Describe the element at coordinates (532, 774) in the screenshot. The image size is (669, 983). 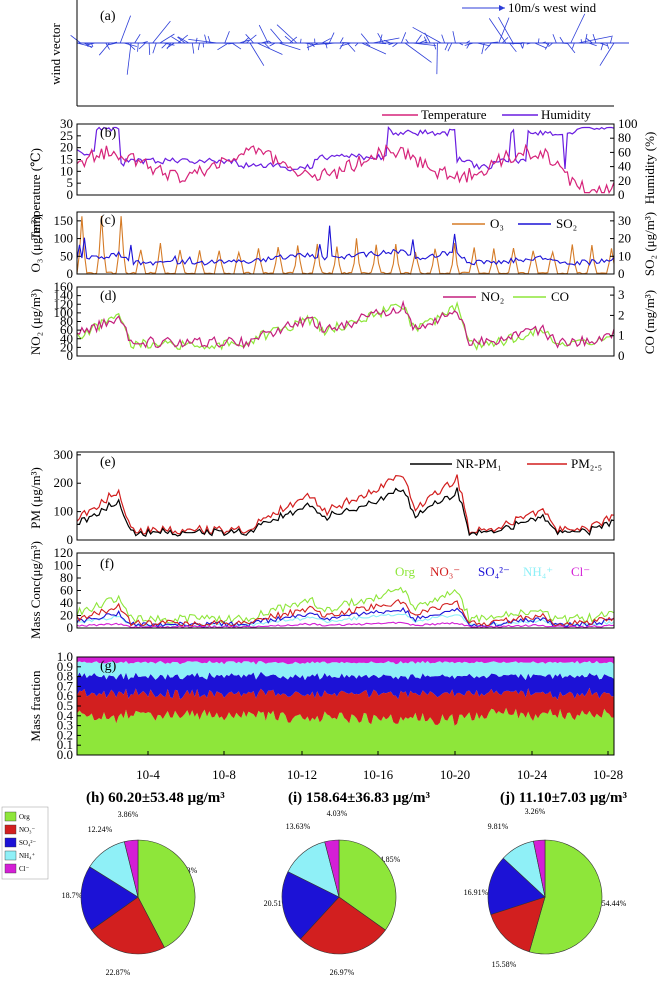
I see `x-tick-label-5: 10-24` at that location.